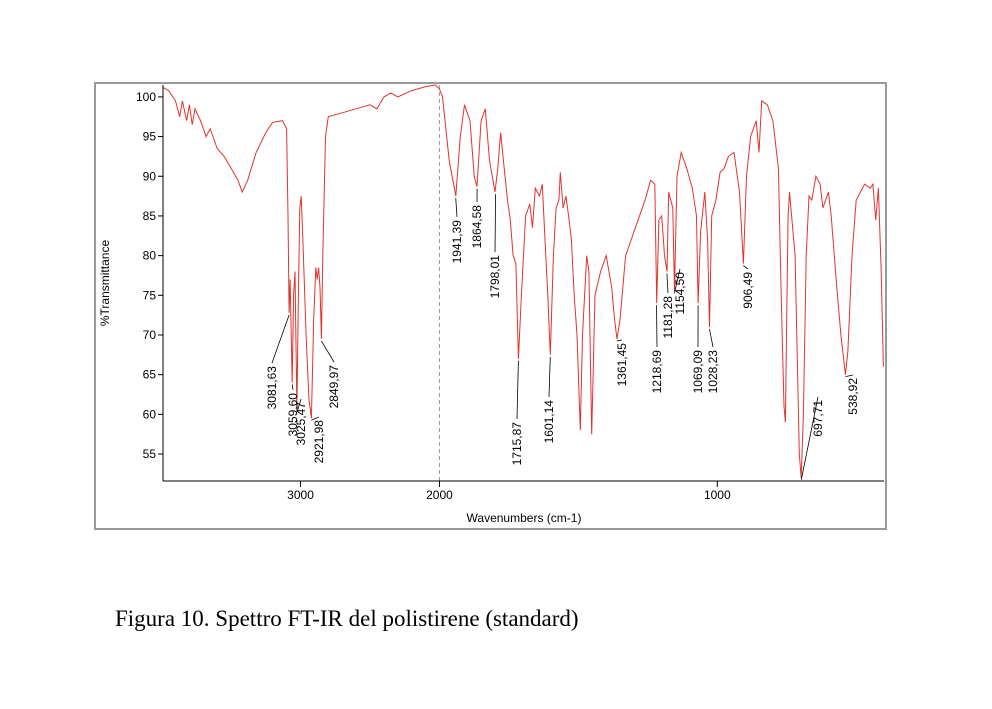 Image resolution: width=992 pixels, height=709 pixels. I want to click on annotation-label: 3081,63, so click(272, 388).